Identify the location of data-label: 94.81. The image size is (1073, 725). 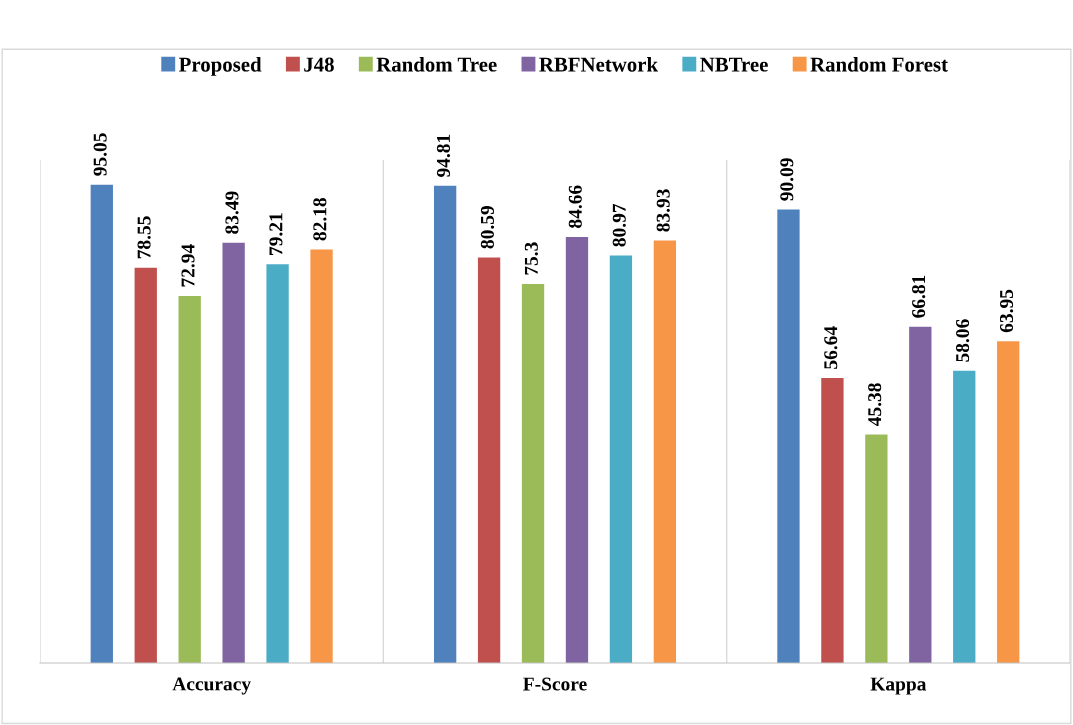
(443, 155).